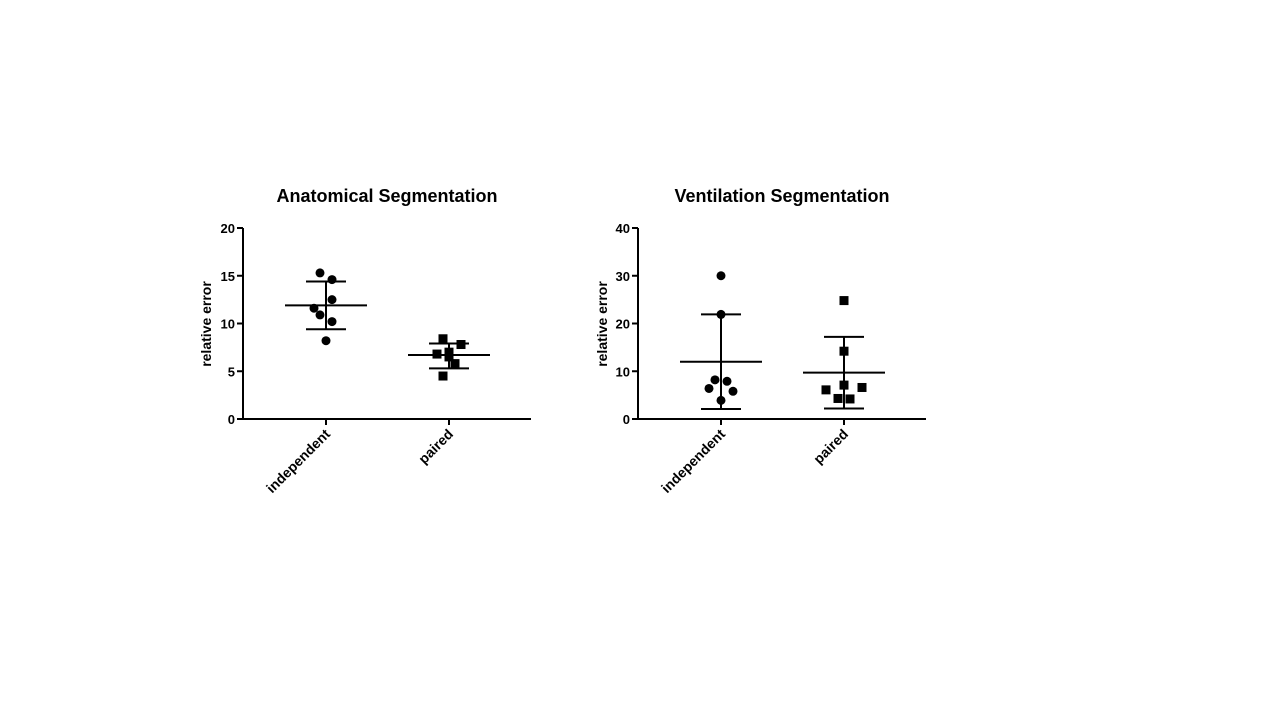 Image resolution: width=1280 pixels, height=720 pixels. Describe the element at coordinates (228, 276) in the screenshot. I see `y-tick-label: 15` at that location.